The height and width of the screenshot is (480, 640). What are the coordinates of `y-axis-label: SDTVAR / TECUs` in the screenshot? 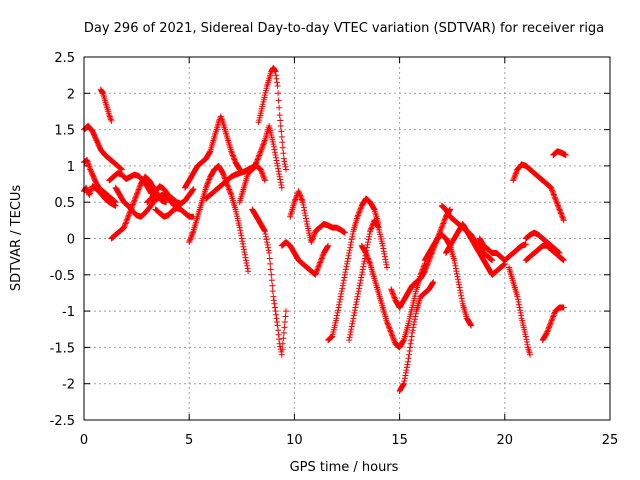 It's located at (16, 238).